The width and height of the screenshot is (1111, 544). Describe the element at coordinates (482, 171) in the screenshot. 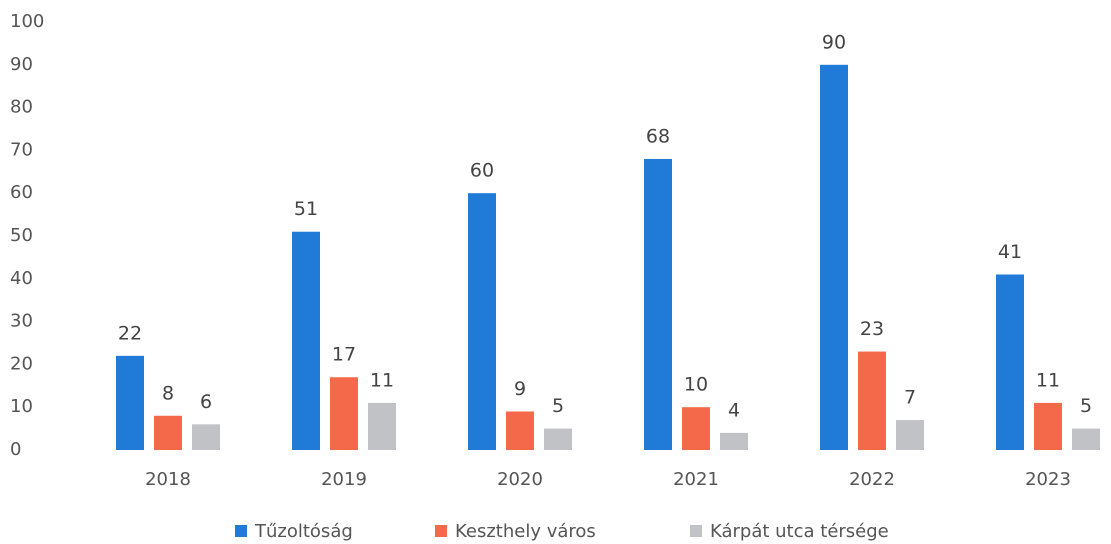

I see `data-label: 60` at that location.